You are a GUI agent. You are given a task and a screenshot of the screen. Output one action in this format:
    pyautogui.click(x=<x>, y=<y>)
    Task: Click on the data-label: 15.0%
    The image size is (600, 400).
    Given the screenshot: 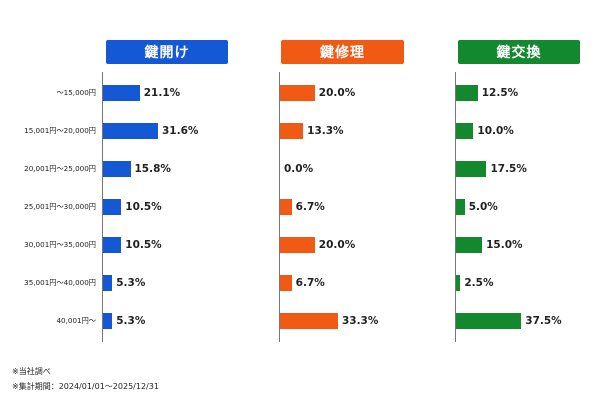 What is the action you would take?
    pyautogui.click(x=504, y=245)
    